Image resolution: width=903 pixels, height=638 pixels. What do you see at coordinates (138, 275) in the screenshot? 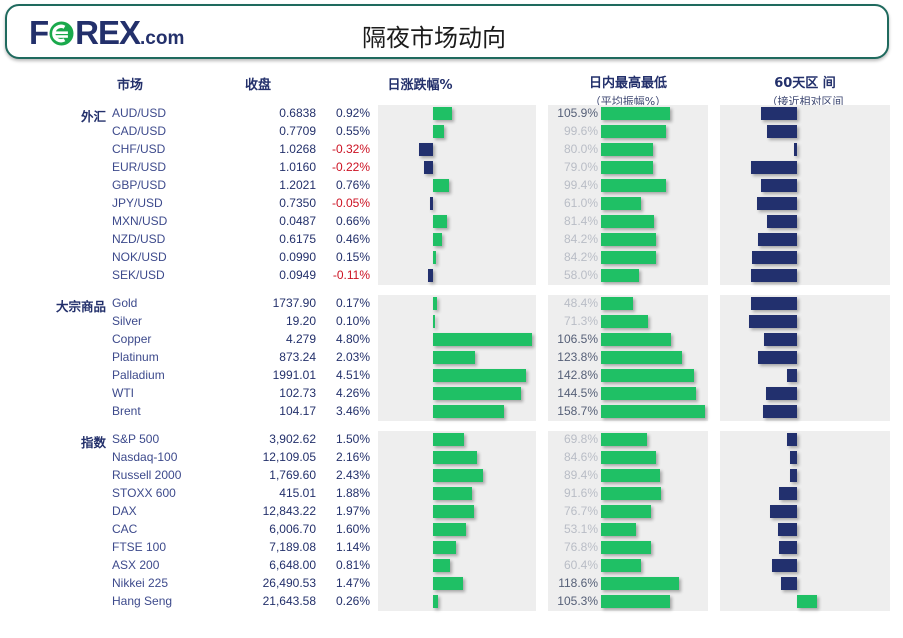
I see `instrument-name: SEK/USD` at bounding box center [138, 275].